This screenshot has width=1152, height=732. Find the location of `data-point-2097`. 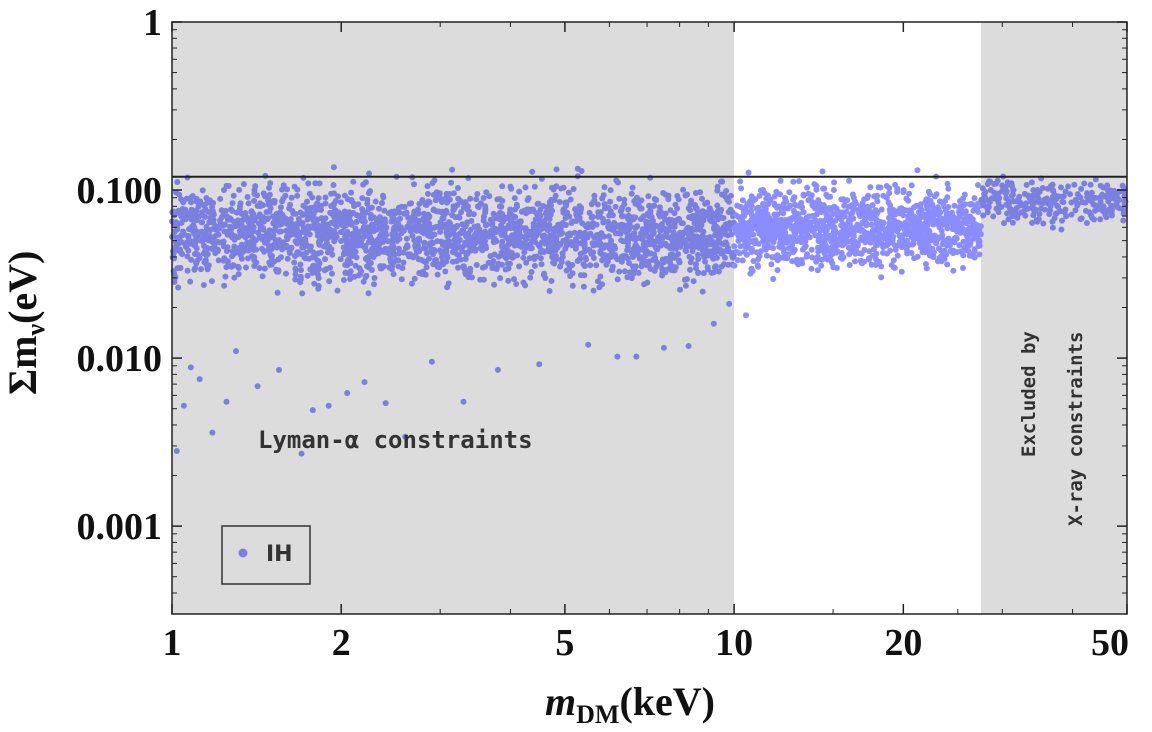

data-point-2097 is located at coordinates (341, 232).